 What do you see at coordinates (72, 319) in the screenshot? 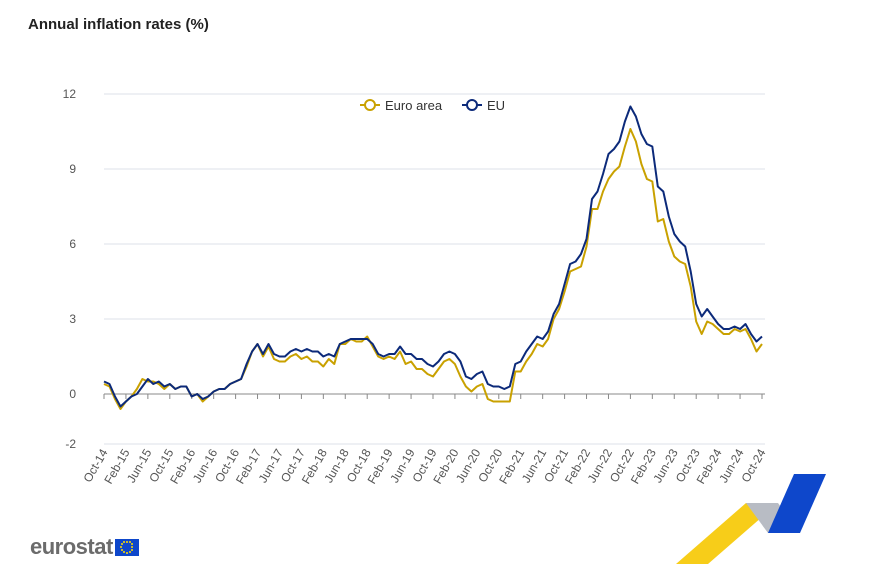
I see `y-tick-label: 3` at bounding box center [72, 319].